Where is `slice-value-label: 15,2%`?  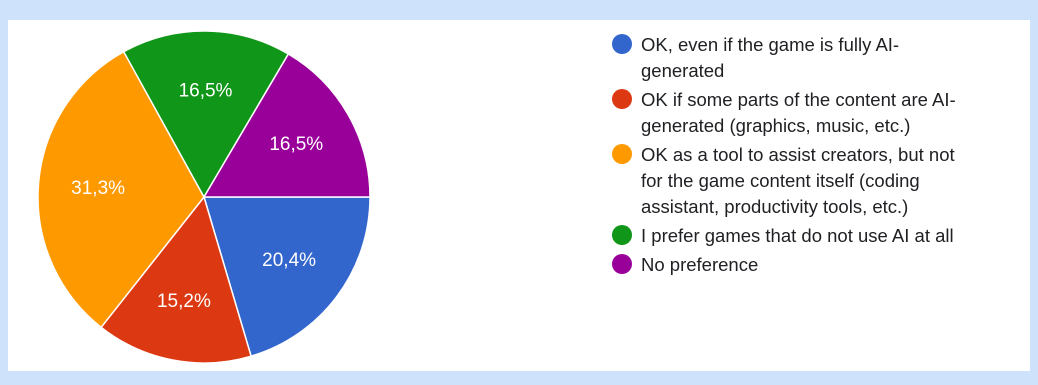
slice-value-label: 15,2% is located at coordinates (184, 301).